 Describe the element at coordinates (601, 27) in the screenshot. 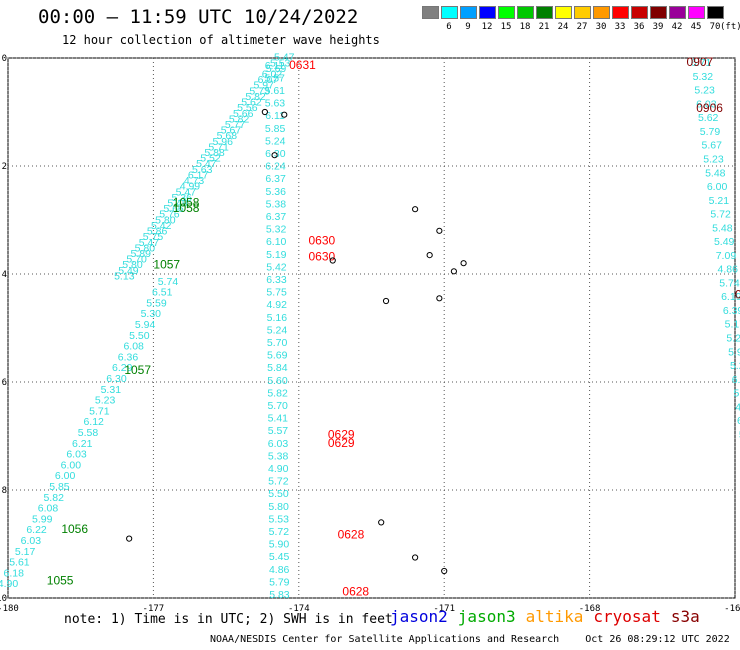

I see `legend-label: 30` at that location.